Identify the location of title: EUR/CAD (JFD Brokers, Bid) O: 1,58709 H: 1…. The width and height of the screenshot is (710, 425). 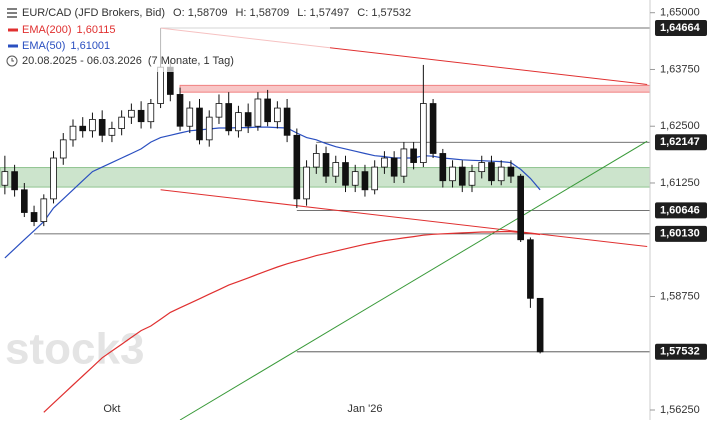
(216, 13).